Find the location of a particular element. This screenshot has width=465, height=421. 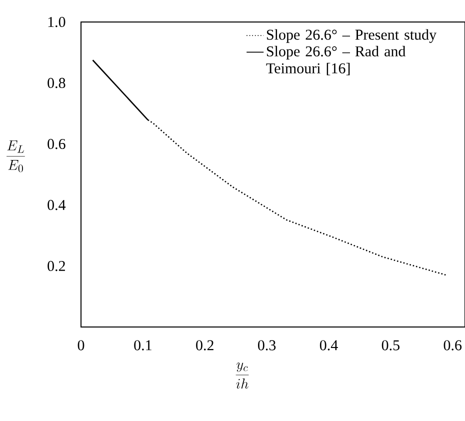

y-tick-label: 1.0 is located at coordinates (57, 22).